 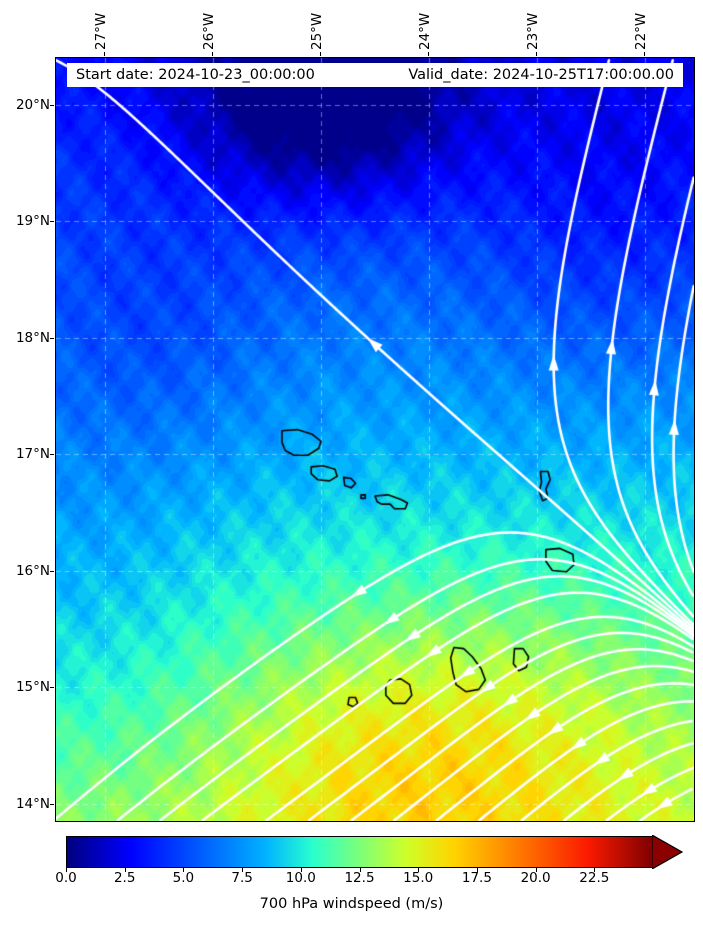 What do you see at coordinates (418, 878) in the screenshot?
I see `colorbar-tick-label: 15.0` at bounding box center [418, 878].